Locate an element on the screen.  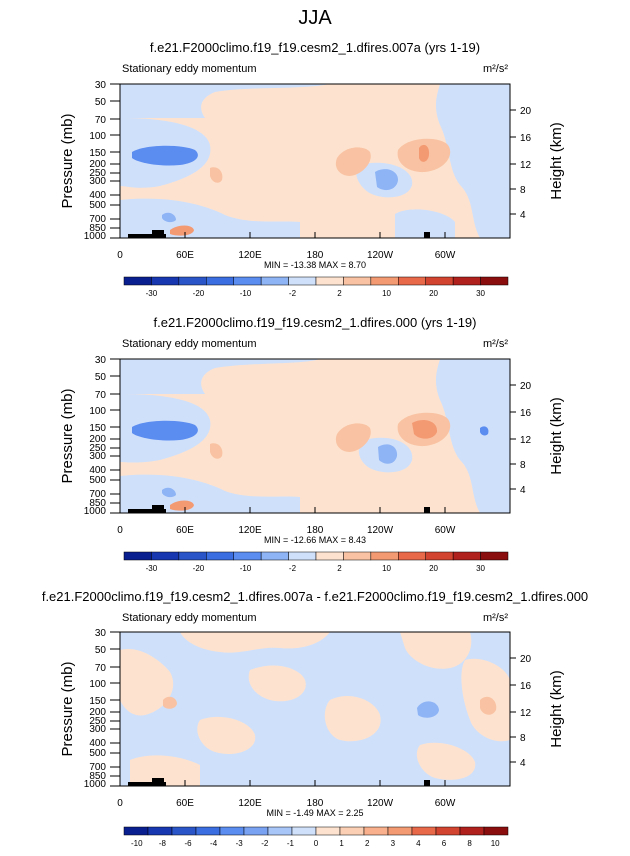
height-tick: 16 is located at coordinates (526, 138).